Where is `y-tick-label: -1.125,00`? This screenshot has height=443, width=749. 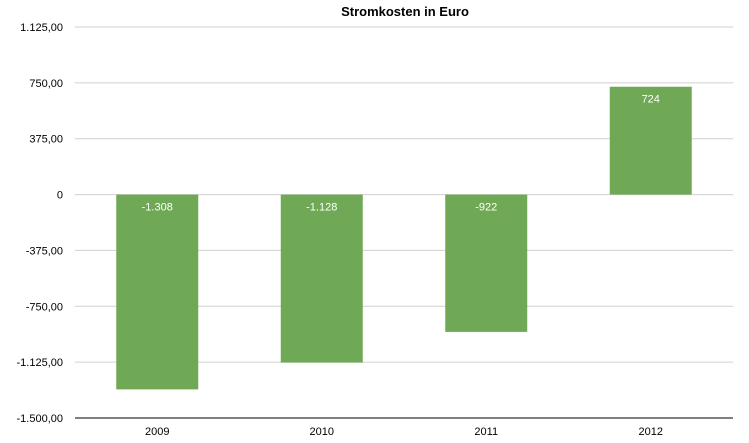
y-tick-label: -1.125,00 is located at coordinates (40, 363).